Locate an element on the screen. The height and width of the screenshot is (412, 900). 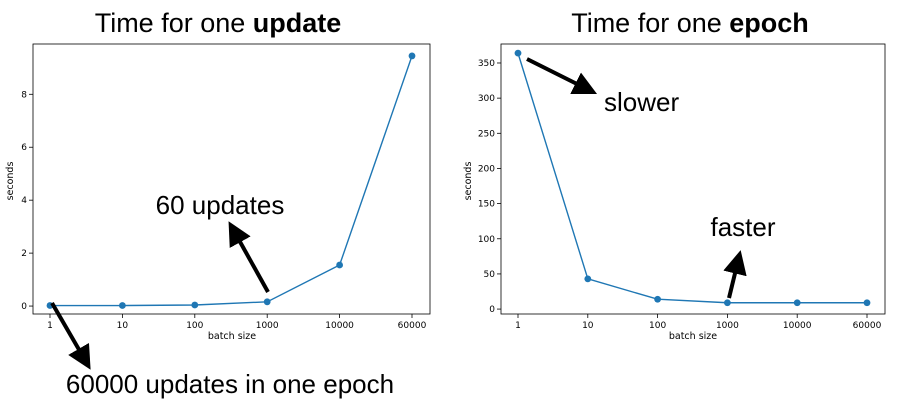
annotation-60000-updates: 60000 updates in one epoch is located at coordinates (230, 384).